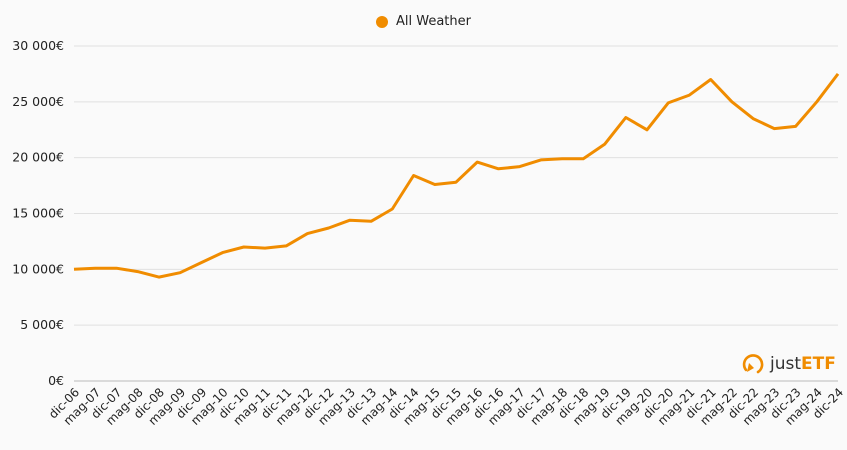 Image resolution: width=847 pixels, height=450 pixels. I want to click on svg-text: 20 000€, so click(38, 157).